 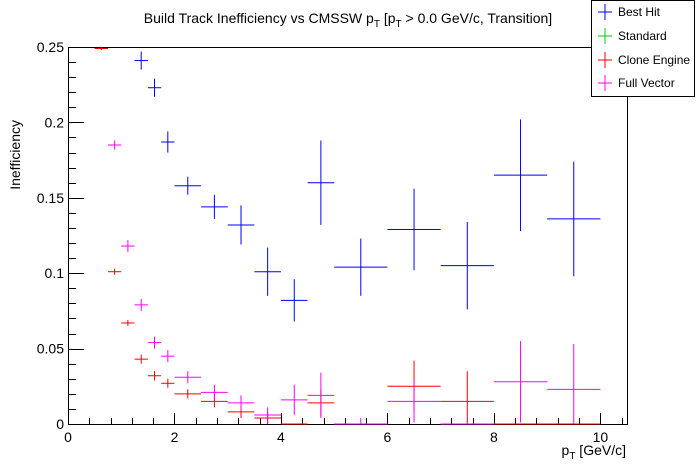 What do you see at coordinates (60, 424) in the screenshot?
I see `y-tick-label: 0` at bounding box center [60, 424].